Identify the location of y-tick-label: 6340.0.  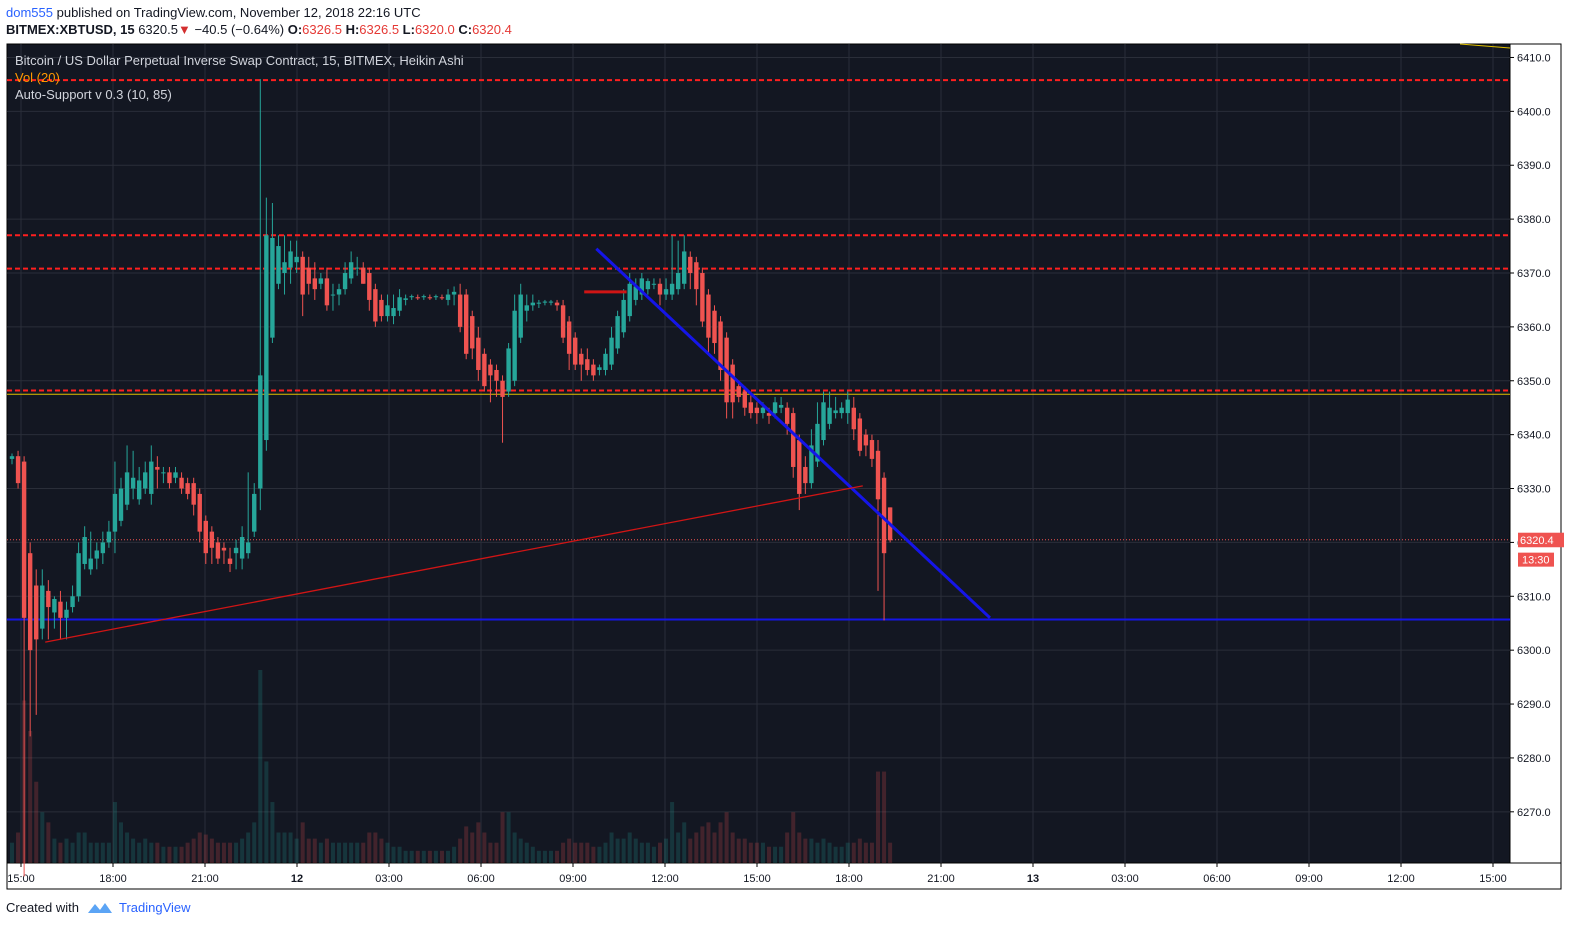
(1534, 436).